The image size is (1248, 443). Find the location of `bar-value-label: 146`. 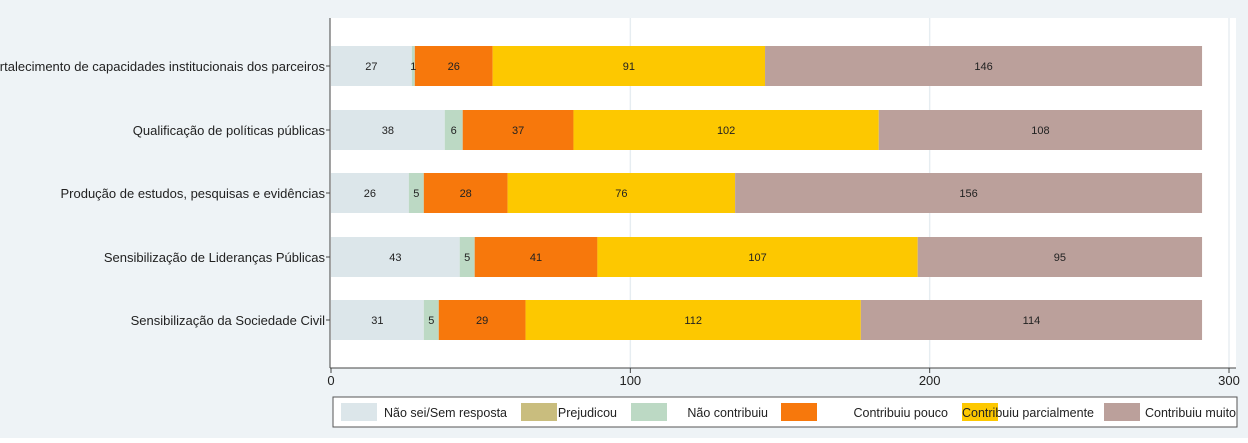

bar-value-label: 146 is located at coordinates (983, 67).